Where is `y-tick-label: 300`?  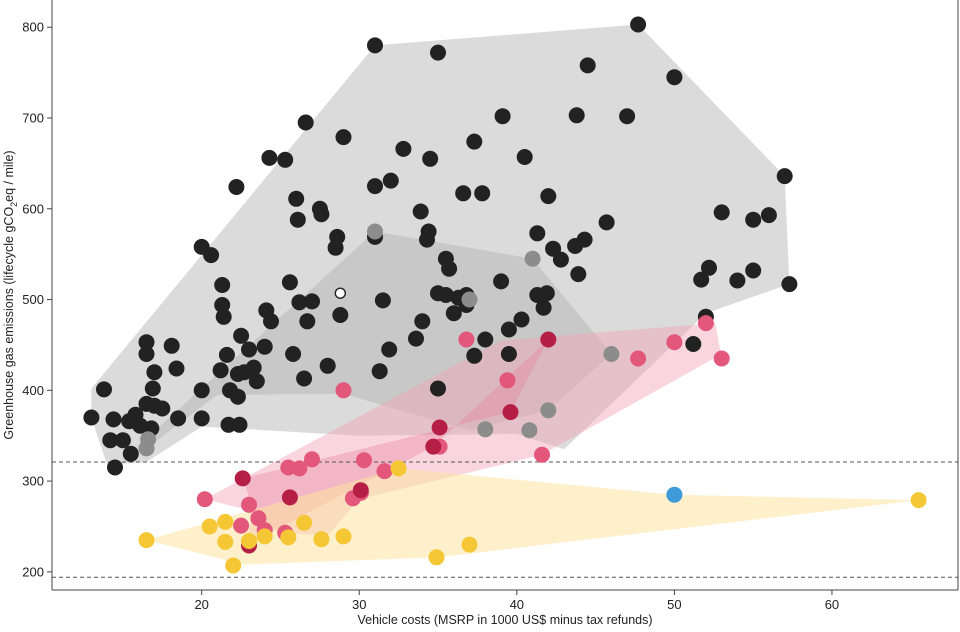
y-tick-label: 300 is located at coordinates (33, 481).